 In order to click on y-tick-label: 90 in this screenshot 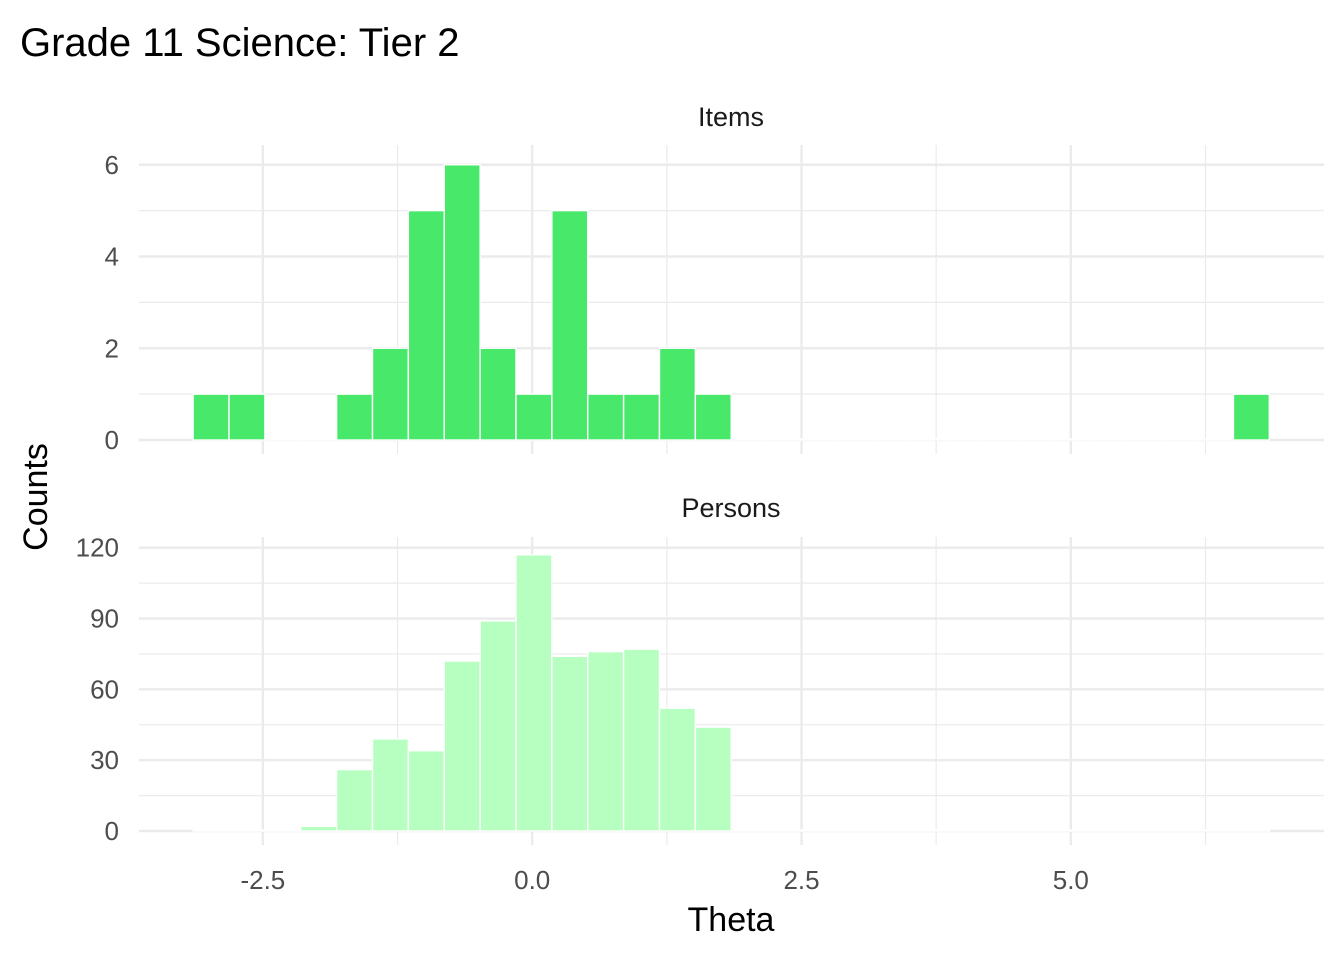, I will do `click(104, 619)`.